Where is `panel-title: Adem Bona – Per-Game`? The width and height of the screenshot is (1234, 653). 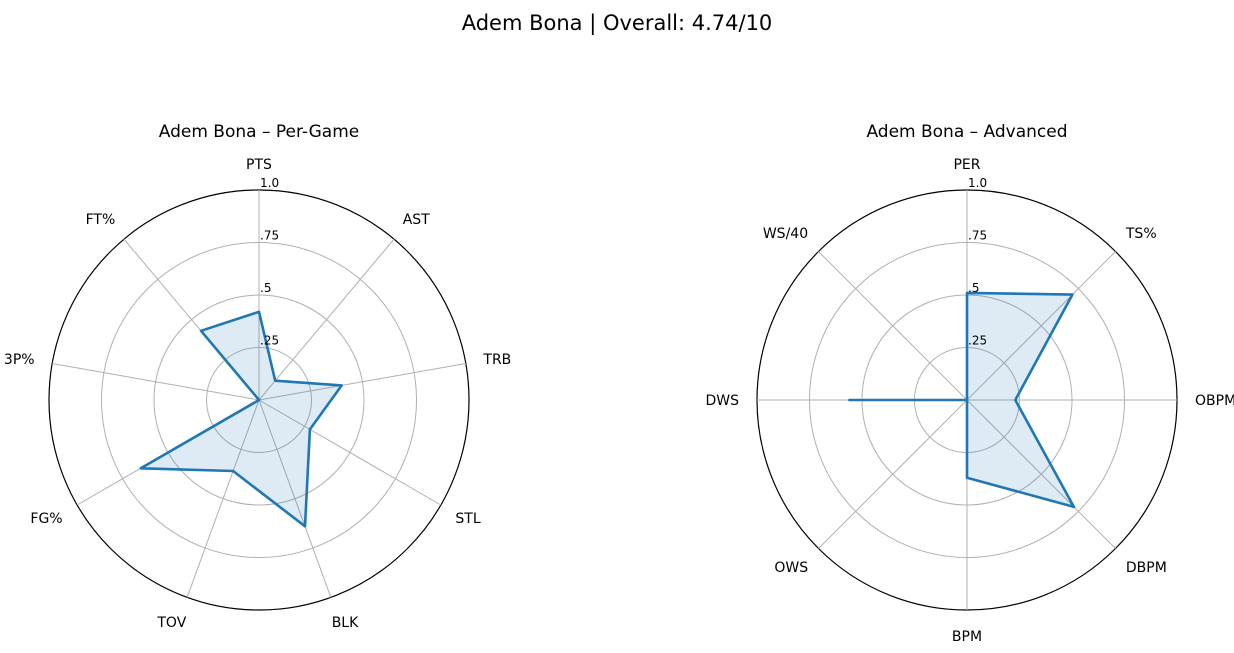 panel-title: Adem Bona – Per-Game is located at coordinates (259, 132).